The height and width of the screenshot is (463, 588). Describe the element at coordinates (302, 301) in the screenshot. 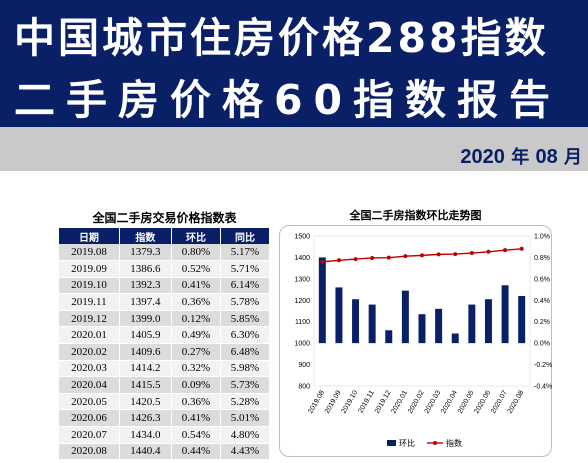

I see `y-left-tick-label: 1200` at that location.